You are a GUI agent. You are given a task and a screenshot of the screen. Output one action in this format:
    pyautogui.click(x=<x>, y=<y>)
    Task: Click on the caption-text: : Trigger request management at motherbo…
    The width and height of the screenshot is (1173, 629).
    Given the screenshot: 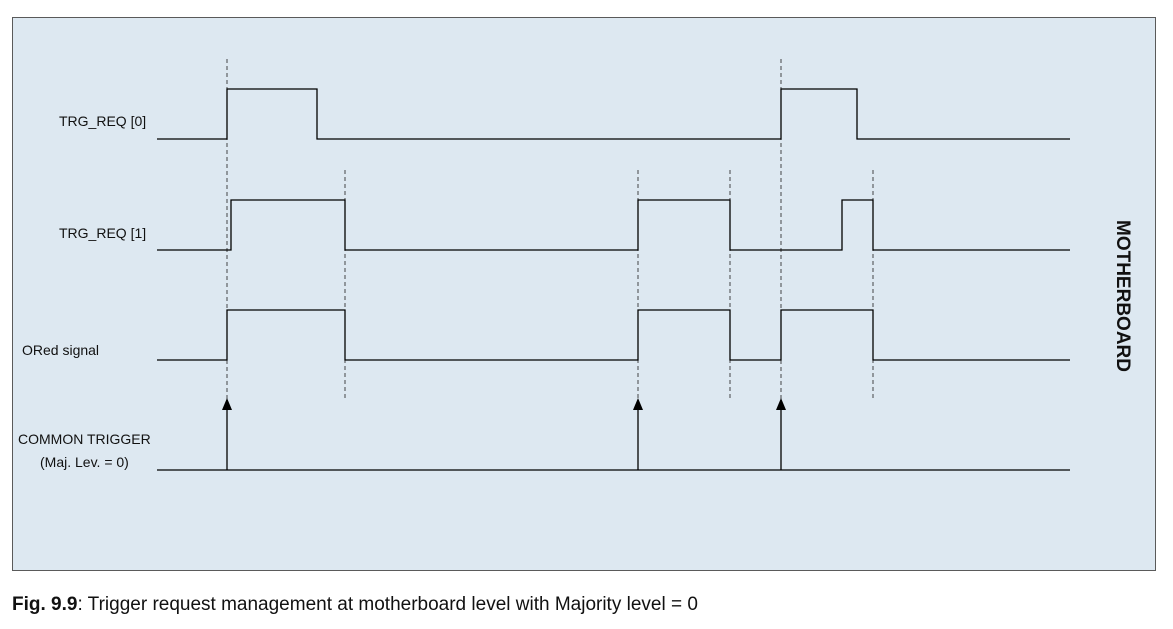 What is the action you would take?
    pyautogui.click(x=387, y=604)
    